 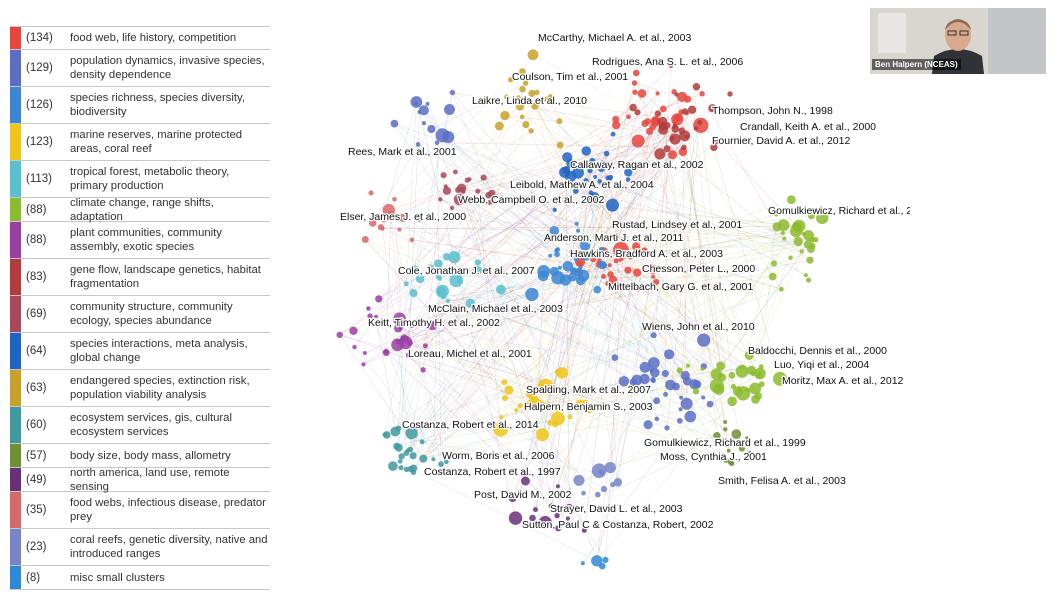 I want to click on legend-row: (57) body size, body mass, allometry, so click(x=140, y=456).